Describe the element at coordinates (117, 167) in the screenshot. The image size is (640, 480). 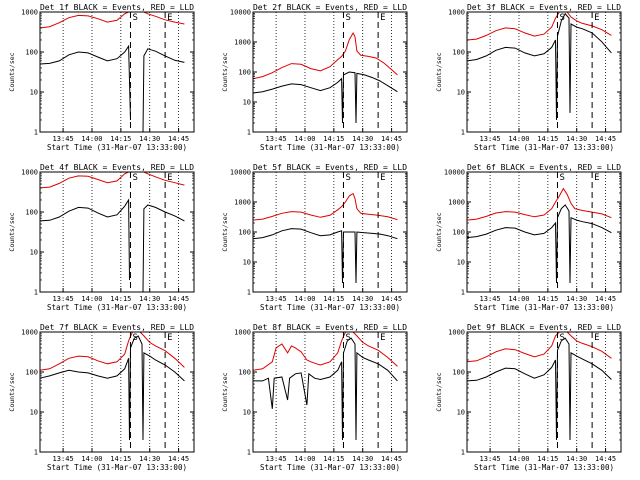
I see `panel-title: Det 4f BLACK = Events, RED = LLD` at that location.